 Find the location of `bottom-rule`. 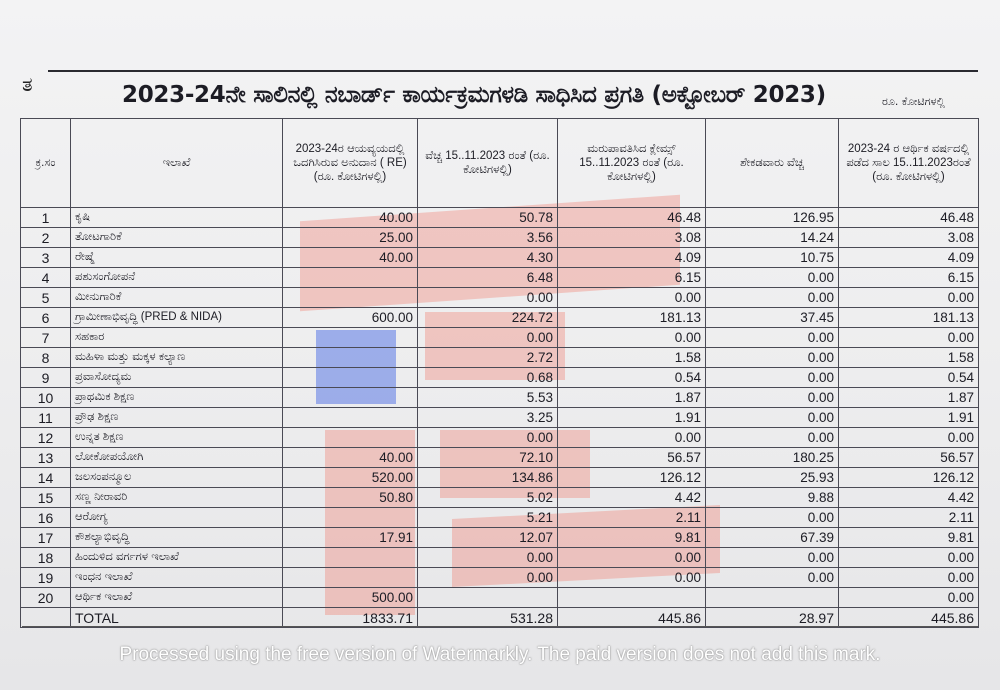

bottom-rule is located at coordinates (500, 626).